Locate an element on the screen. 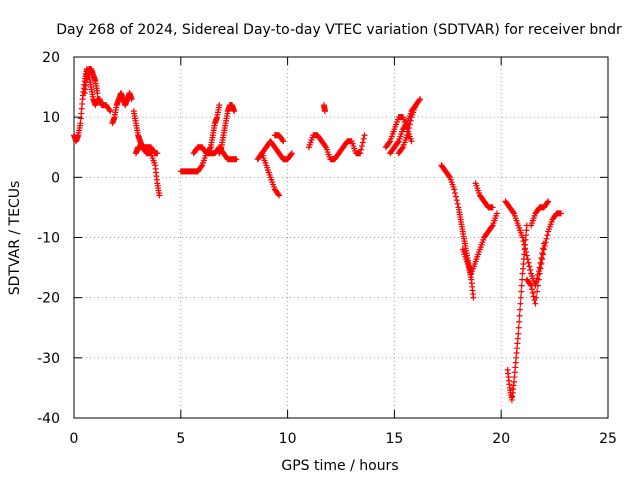 Image resolution: width=640 pixels, height=480 pixels. x-axis-label: GPS time / hours is located at coordinates (339, 466).